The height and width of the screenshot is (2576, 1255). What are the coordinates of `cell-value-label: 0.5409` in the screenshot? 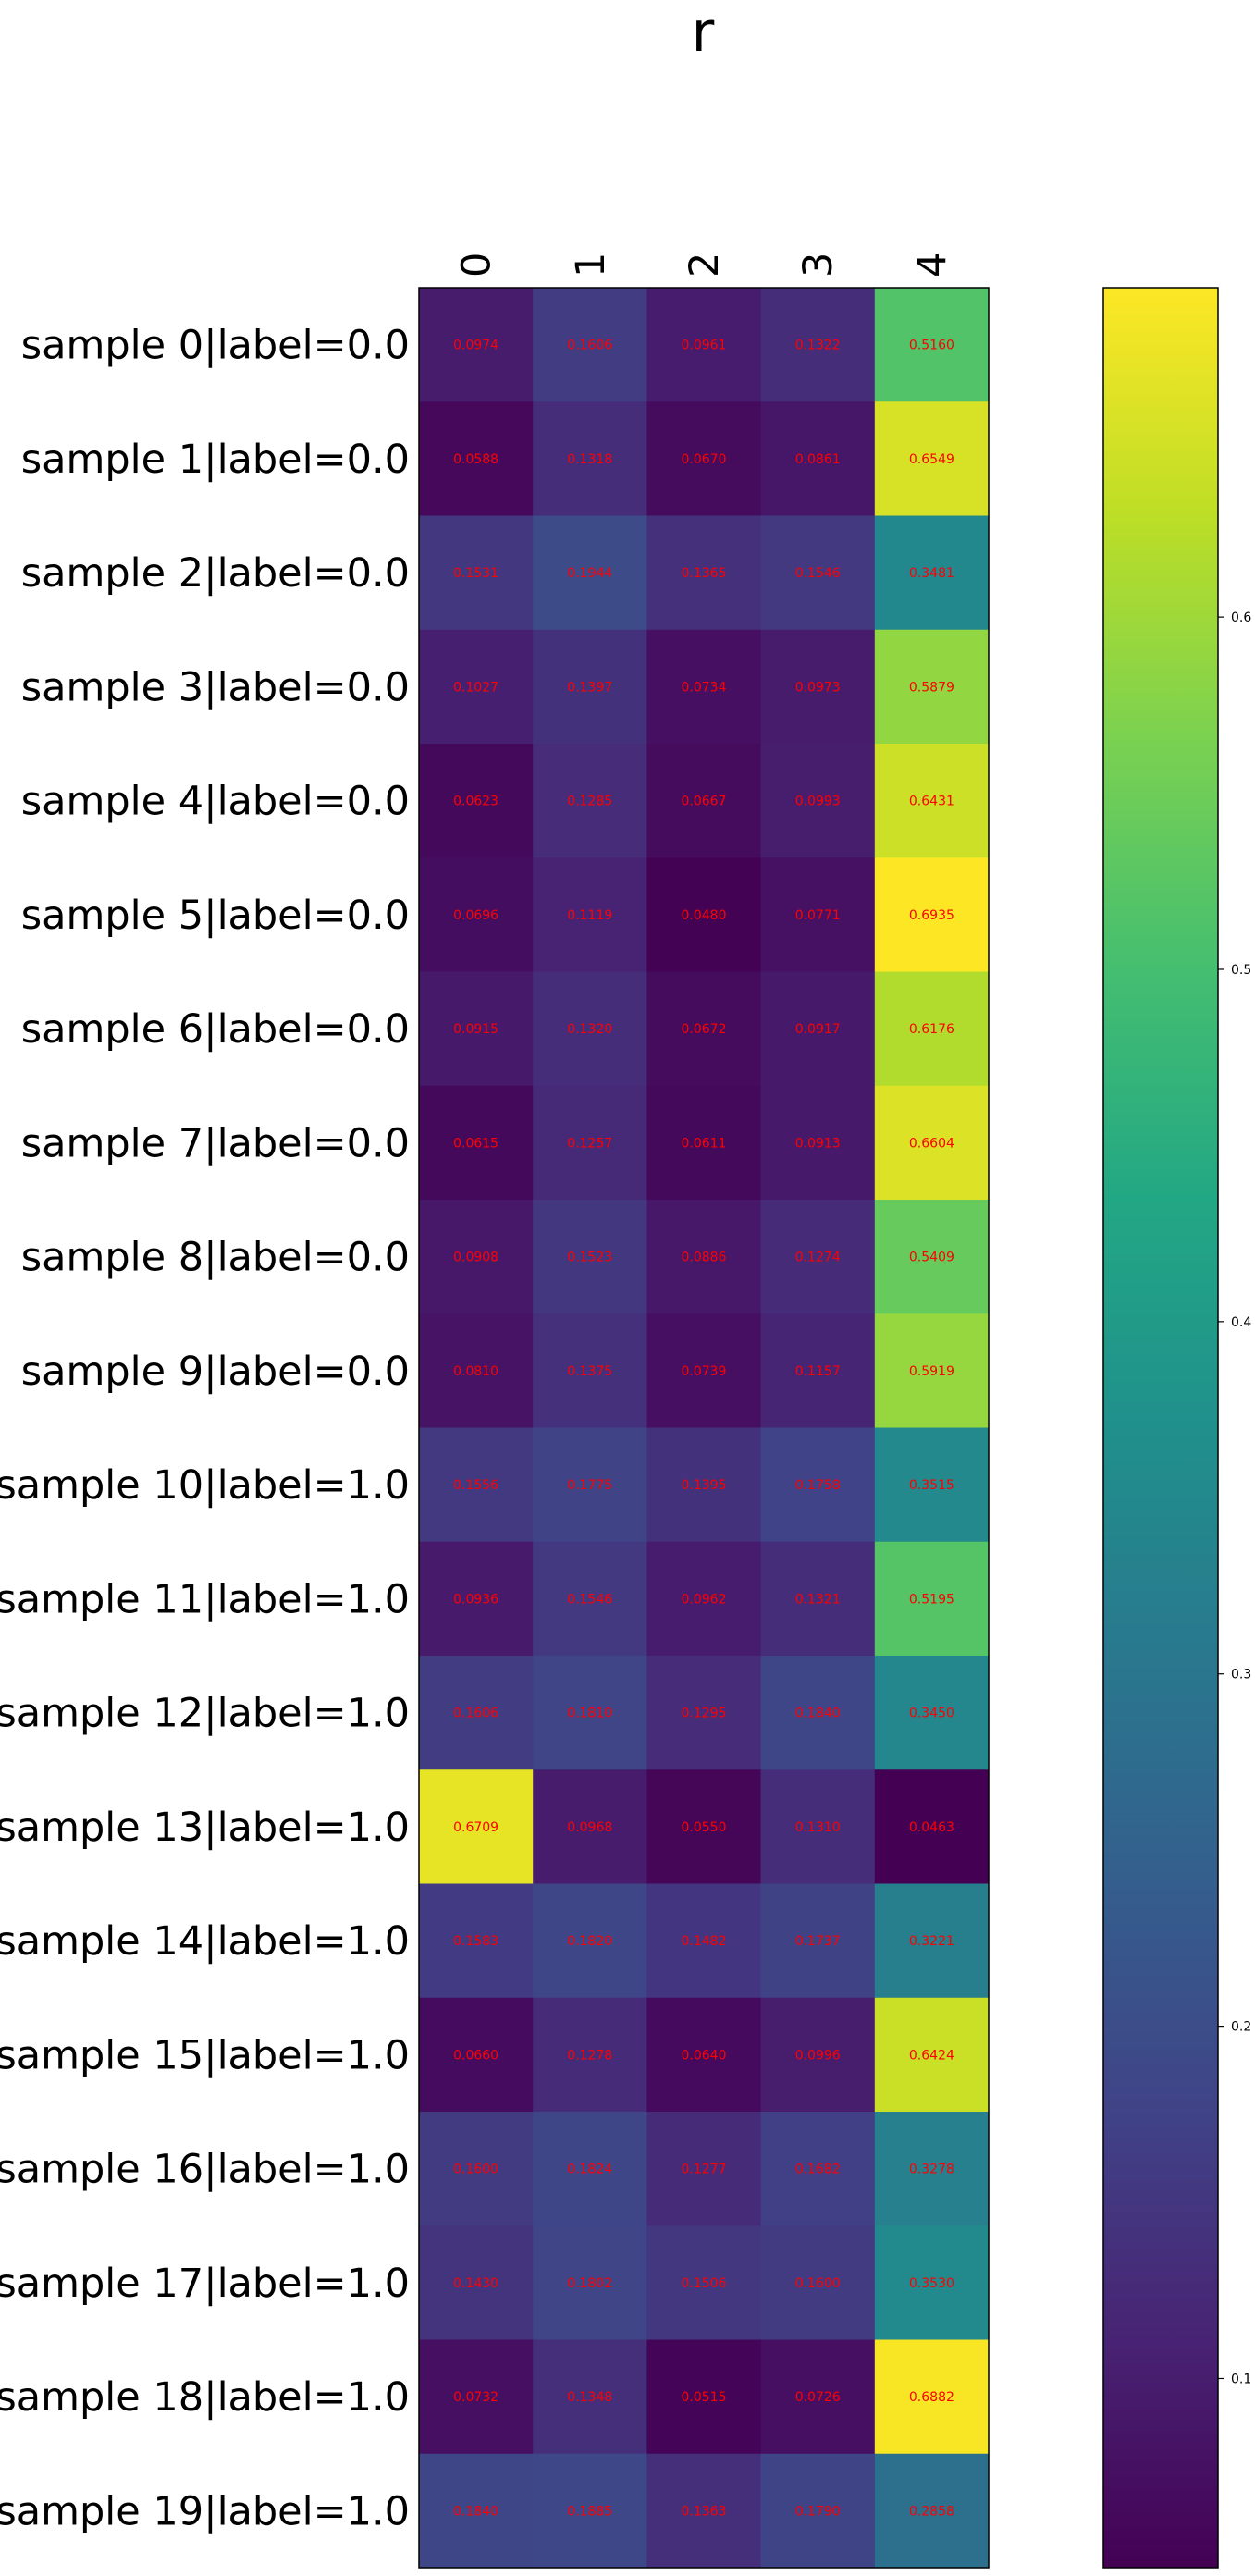 It's located at (931, 1258).